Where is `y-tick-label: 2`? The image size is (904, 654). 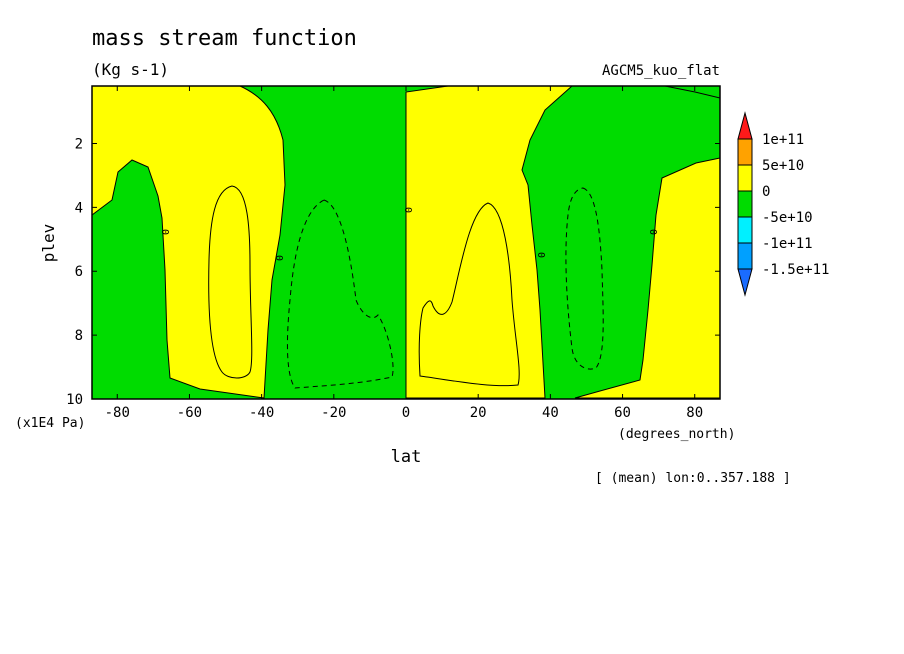 y-tick-label: 2 is located at coordinates (79, 144).